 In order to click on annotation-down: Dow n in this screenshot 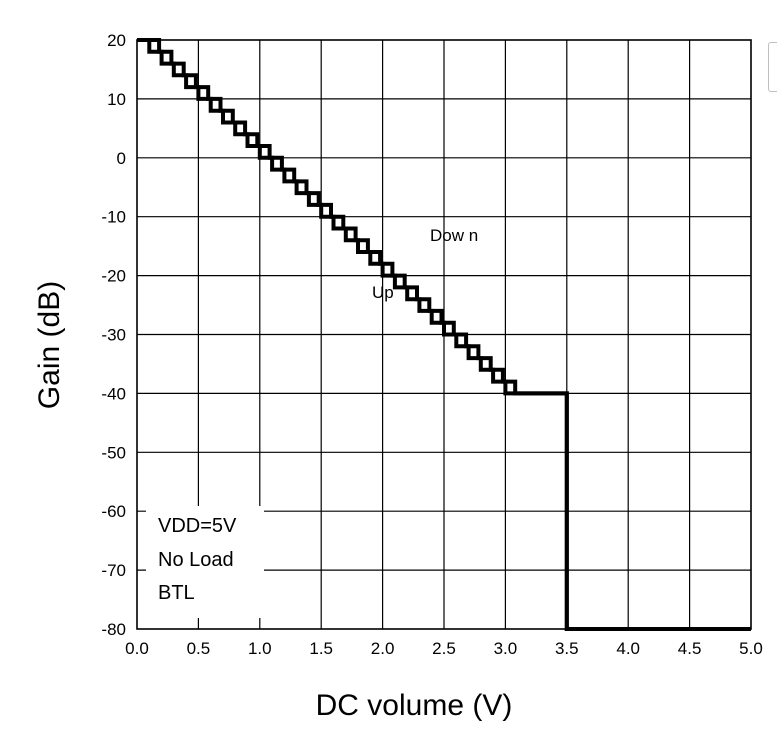, I will do `click(454, 235)`.